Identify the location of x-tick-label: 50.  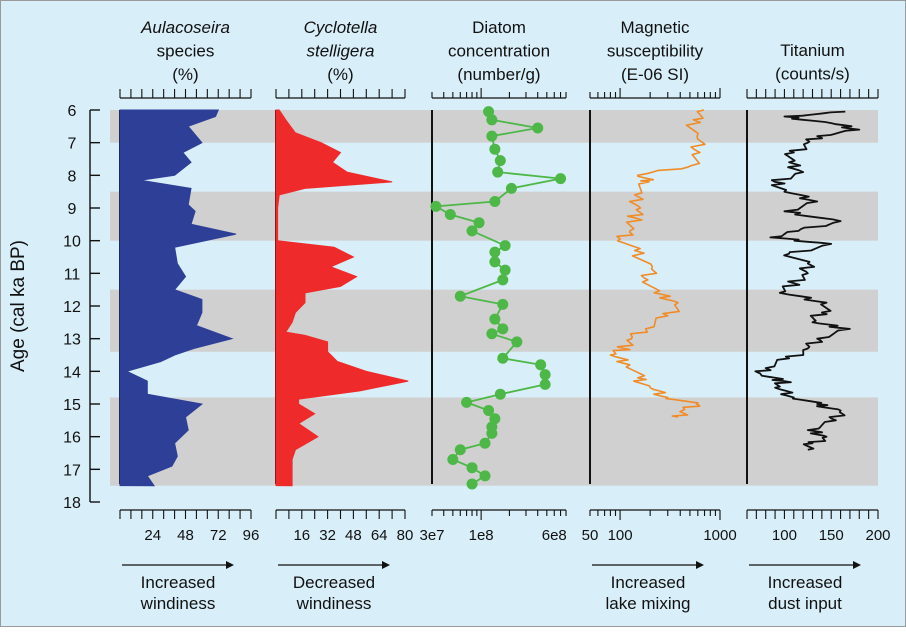
(590, 535).